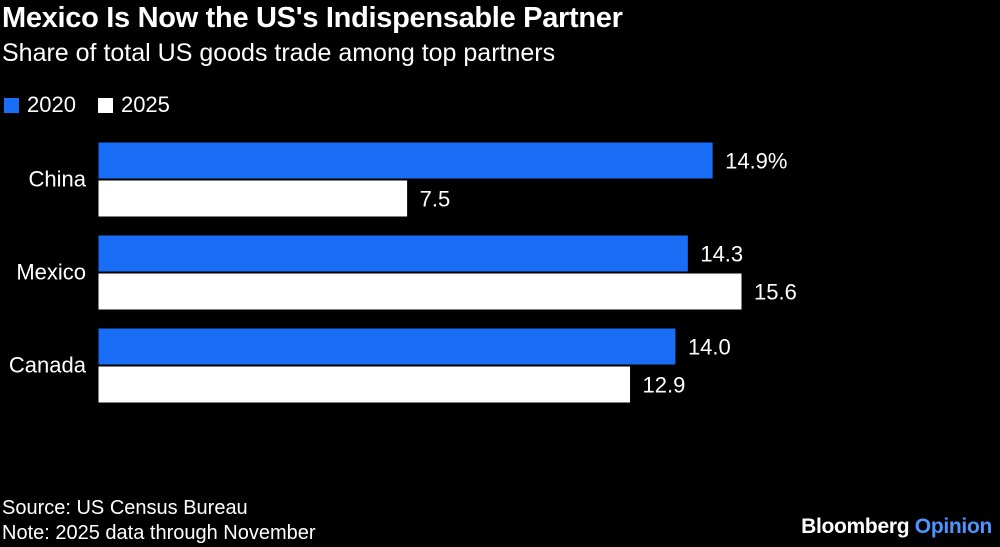 The image size is (1000, 547). I want to click on value-label-mexico-2025: 15.6, so click(775, 292).